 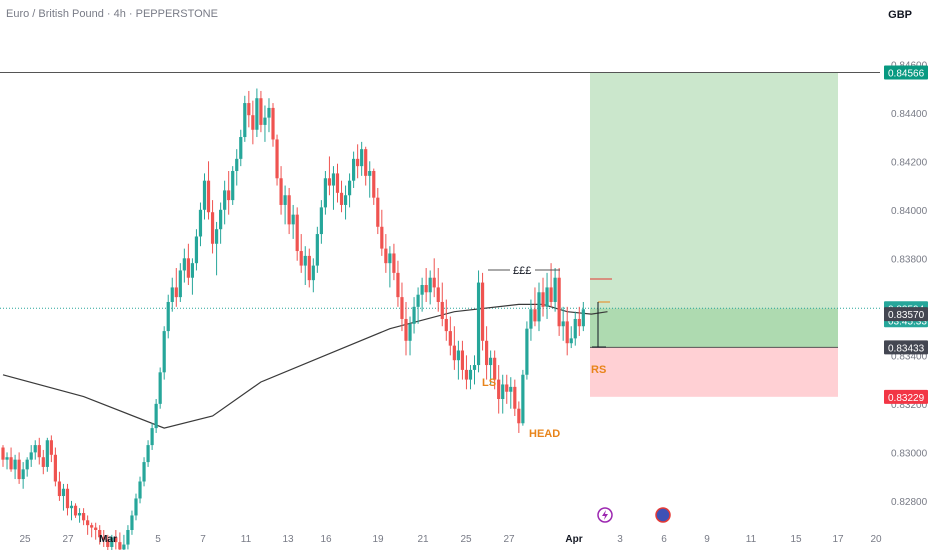 I want to click on x-tick-label: 13, so click(x=288, y=539).